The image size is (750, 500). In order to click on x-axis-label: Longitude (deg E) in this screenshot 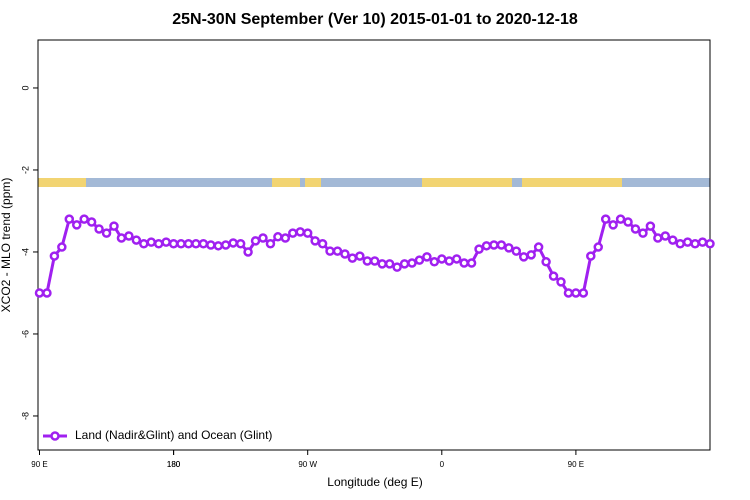, I will do `click(374, 482)`.